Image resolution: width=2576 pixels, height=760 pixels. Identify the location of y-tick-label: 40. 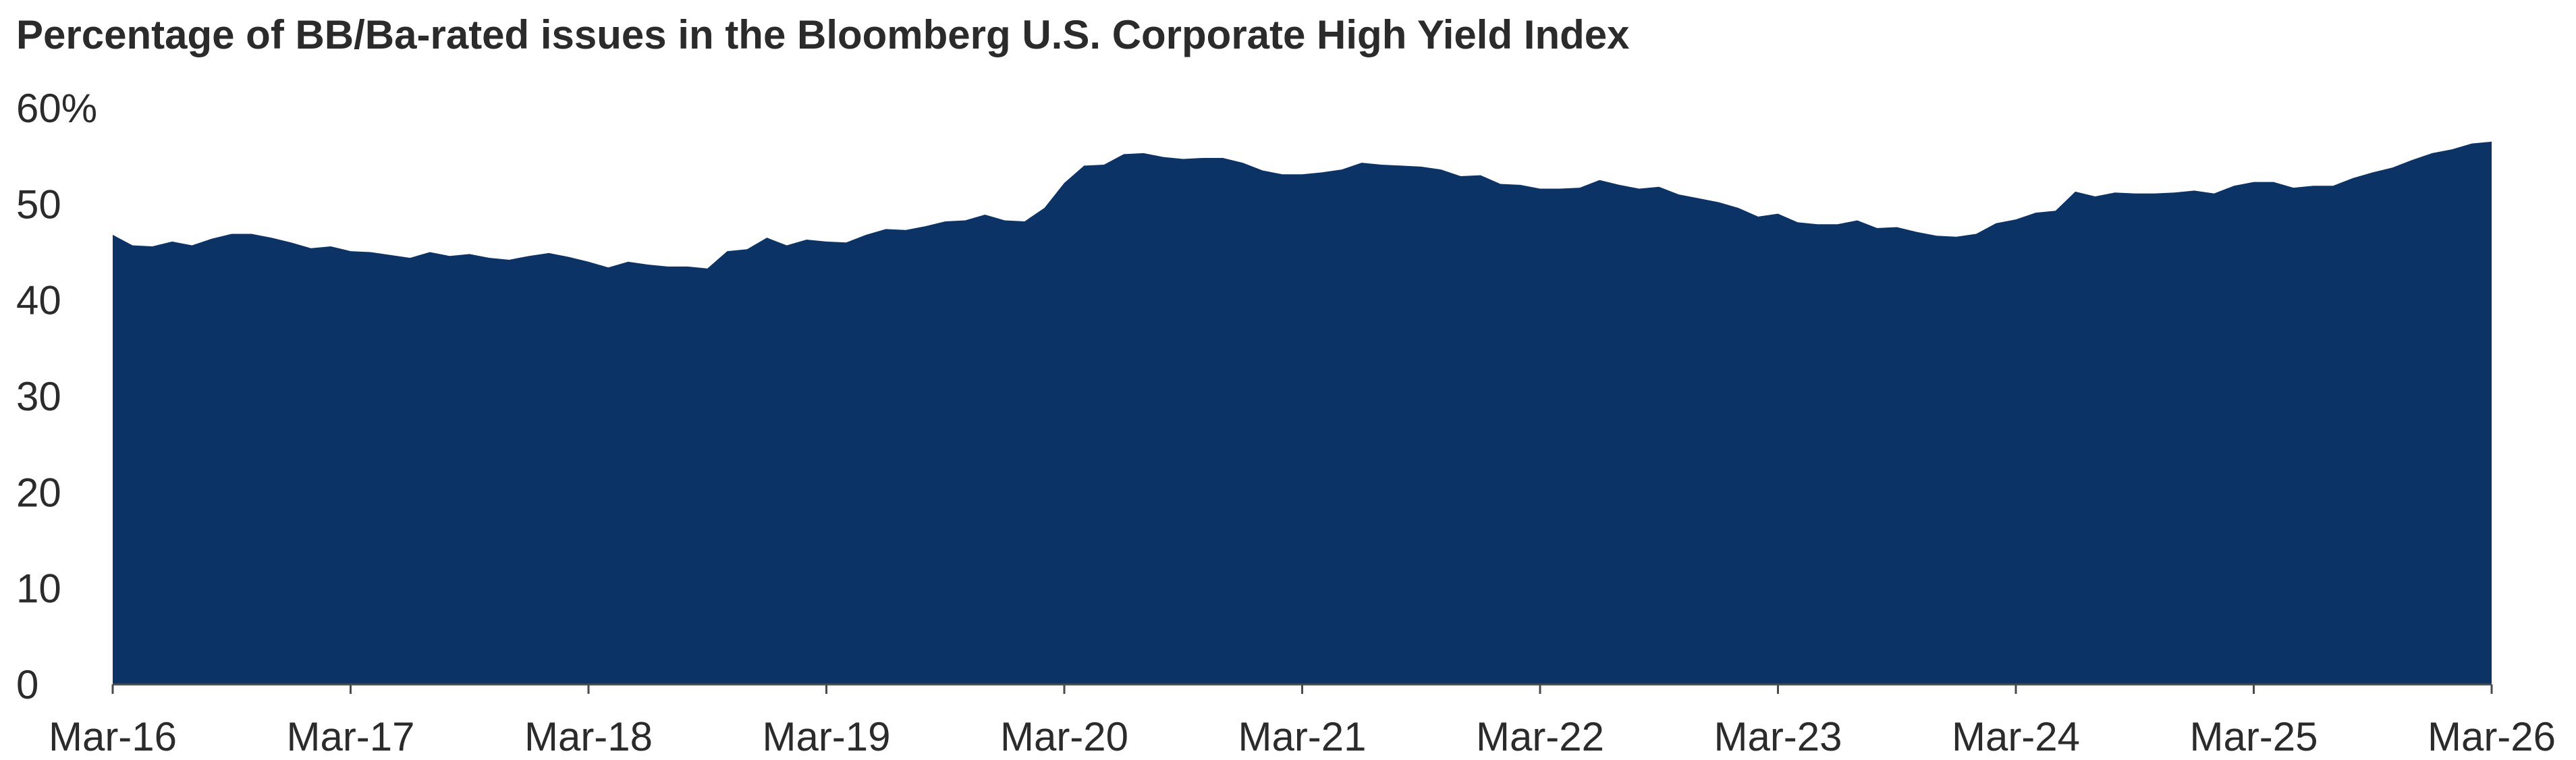
(38, 300).